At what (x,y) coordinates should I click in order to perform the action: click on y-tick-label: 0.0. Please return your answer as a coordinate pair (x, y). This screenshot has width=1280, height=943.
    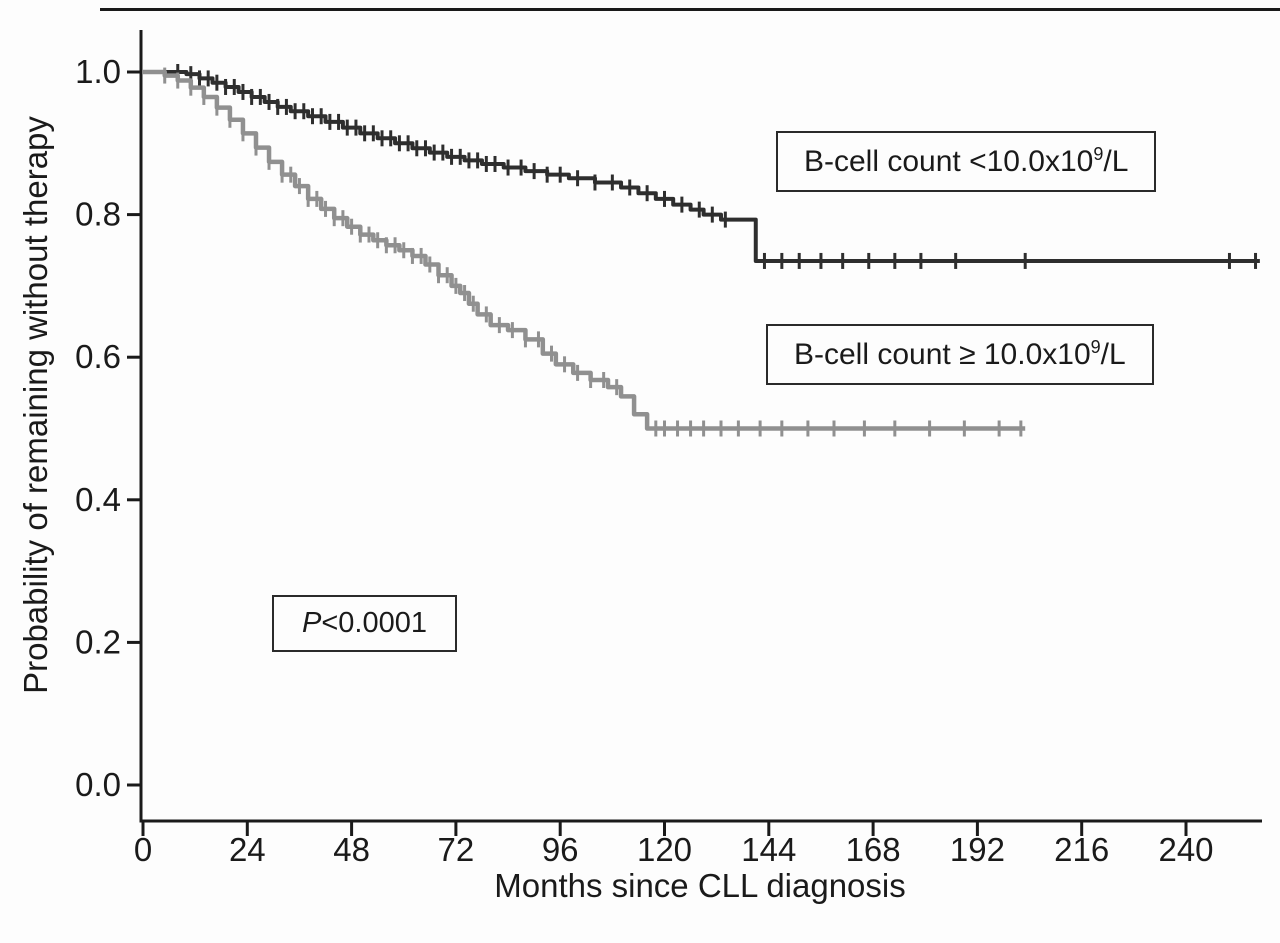
    Looking at the image, I should click on (98, 784).